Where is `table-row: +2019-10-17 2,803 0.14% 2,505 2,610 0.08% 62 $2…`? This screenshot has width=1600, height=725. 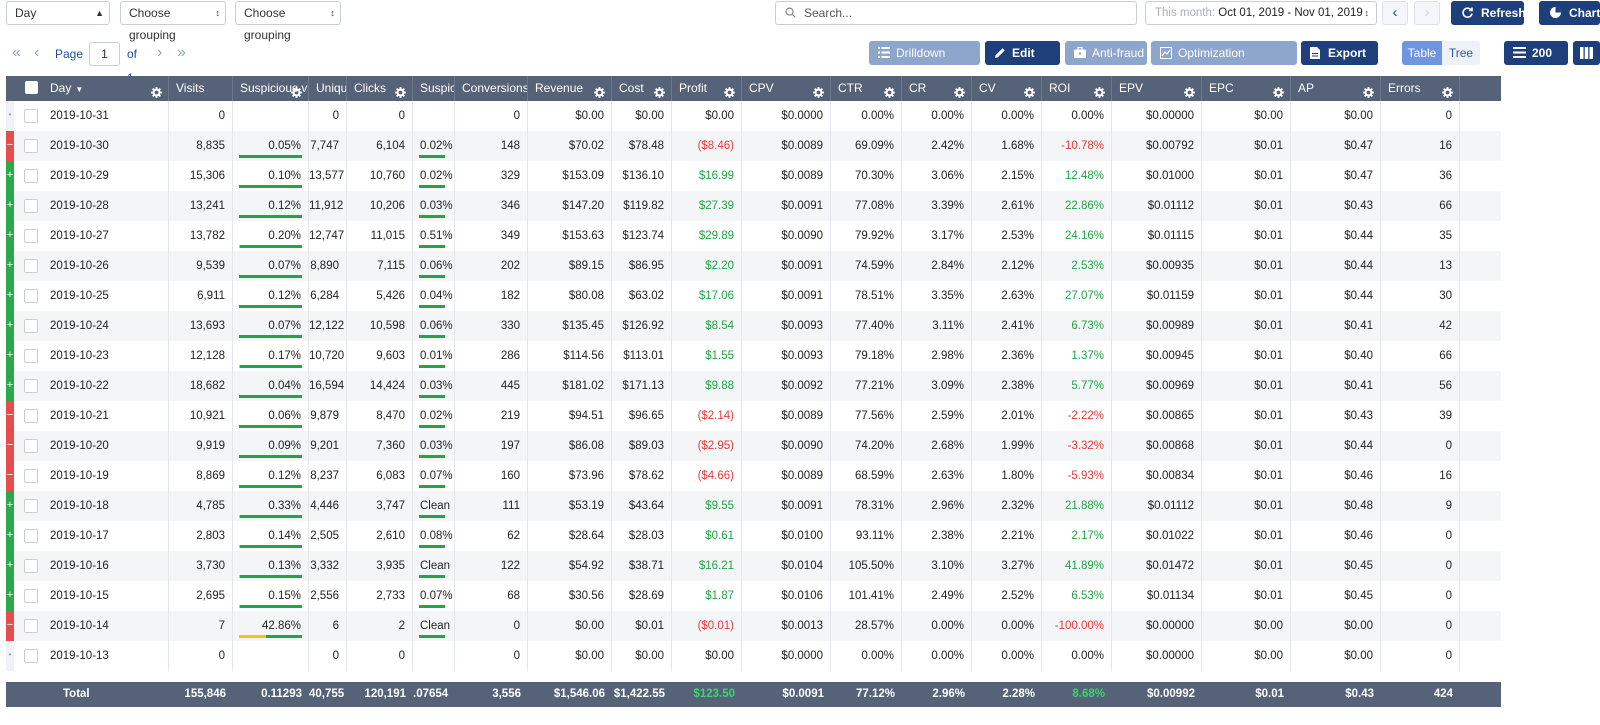 table-row: +2019-10-17 2,803 0.14% 2,505 2,610 0.08% 62 $2… is located at coordinates (753, 536).